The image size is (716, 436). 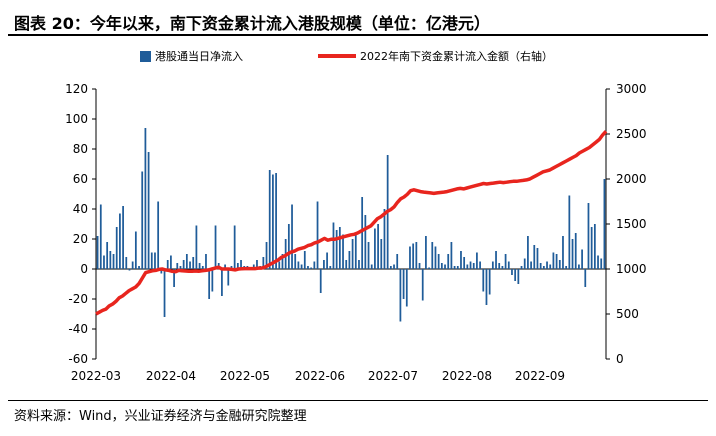 I want to click on legend-line-swatch, so click(x=337, y=56).